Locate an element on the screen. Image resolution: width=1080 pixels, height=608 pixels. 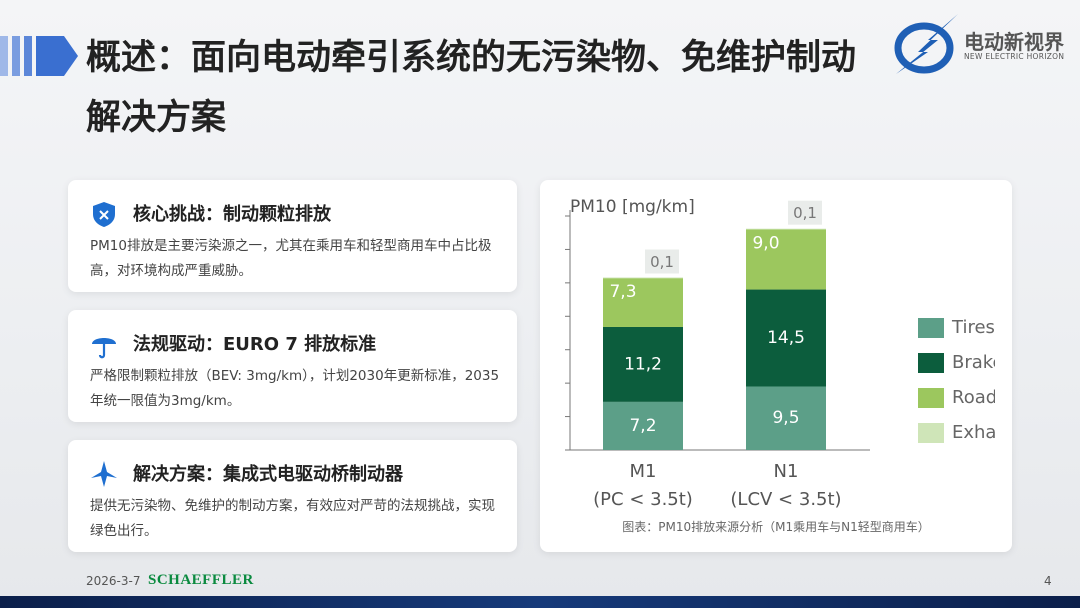
footer-date: 2026-3-7 is located at coordinates (113, 581).